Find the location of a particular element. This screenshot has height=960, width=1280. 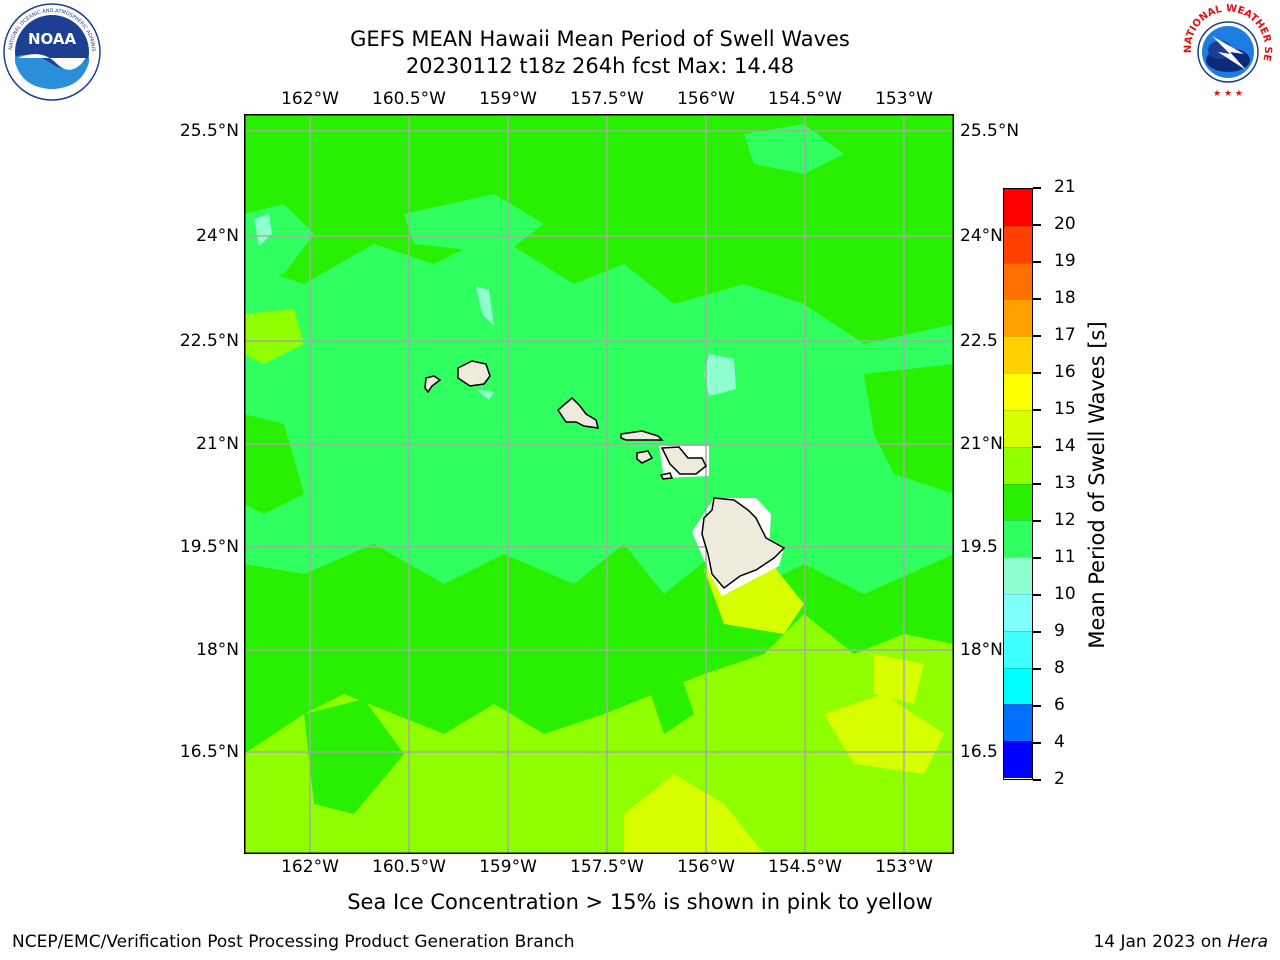

svg-text: NOAA is located at coordinates (52, 39).